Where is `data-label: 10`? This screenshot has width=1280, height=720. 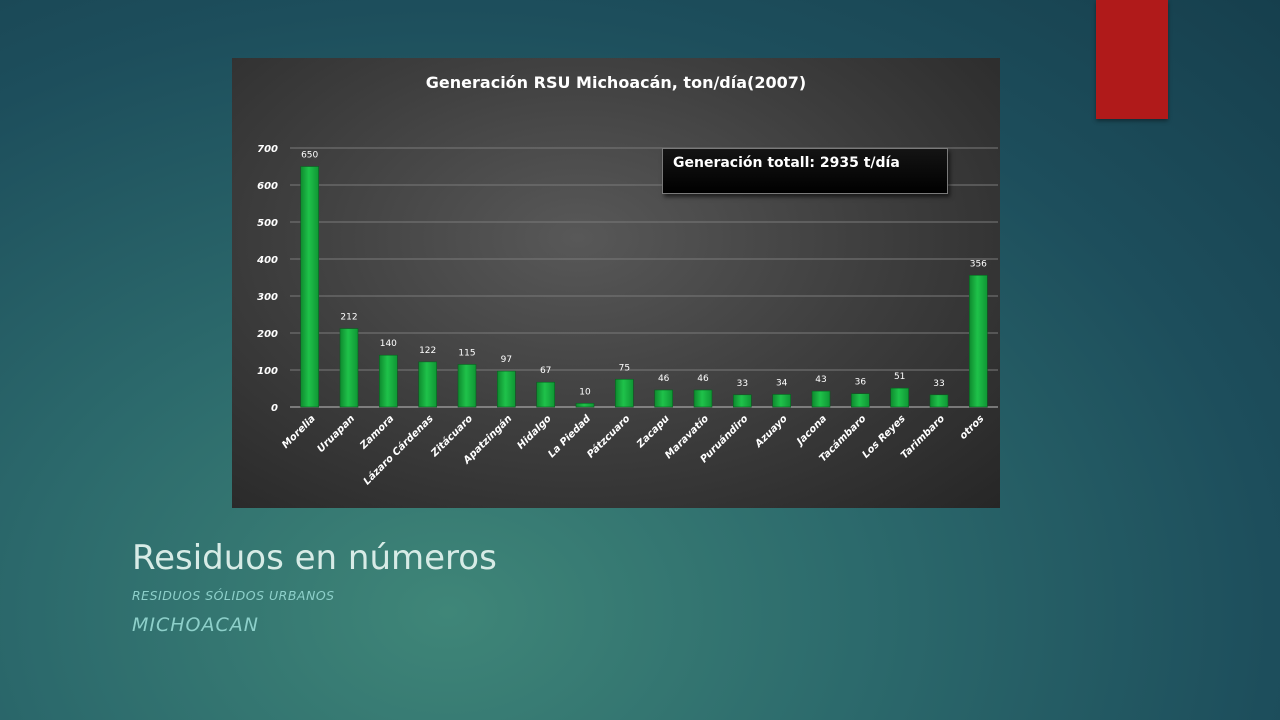 data-label: 10 is located at coordinates (585, 392).